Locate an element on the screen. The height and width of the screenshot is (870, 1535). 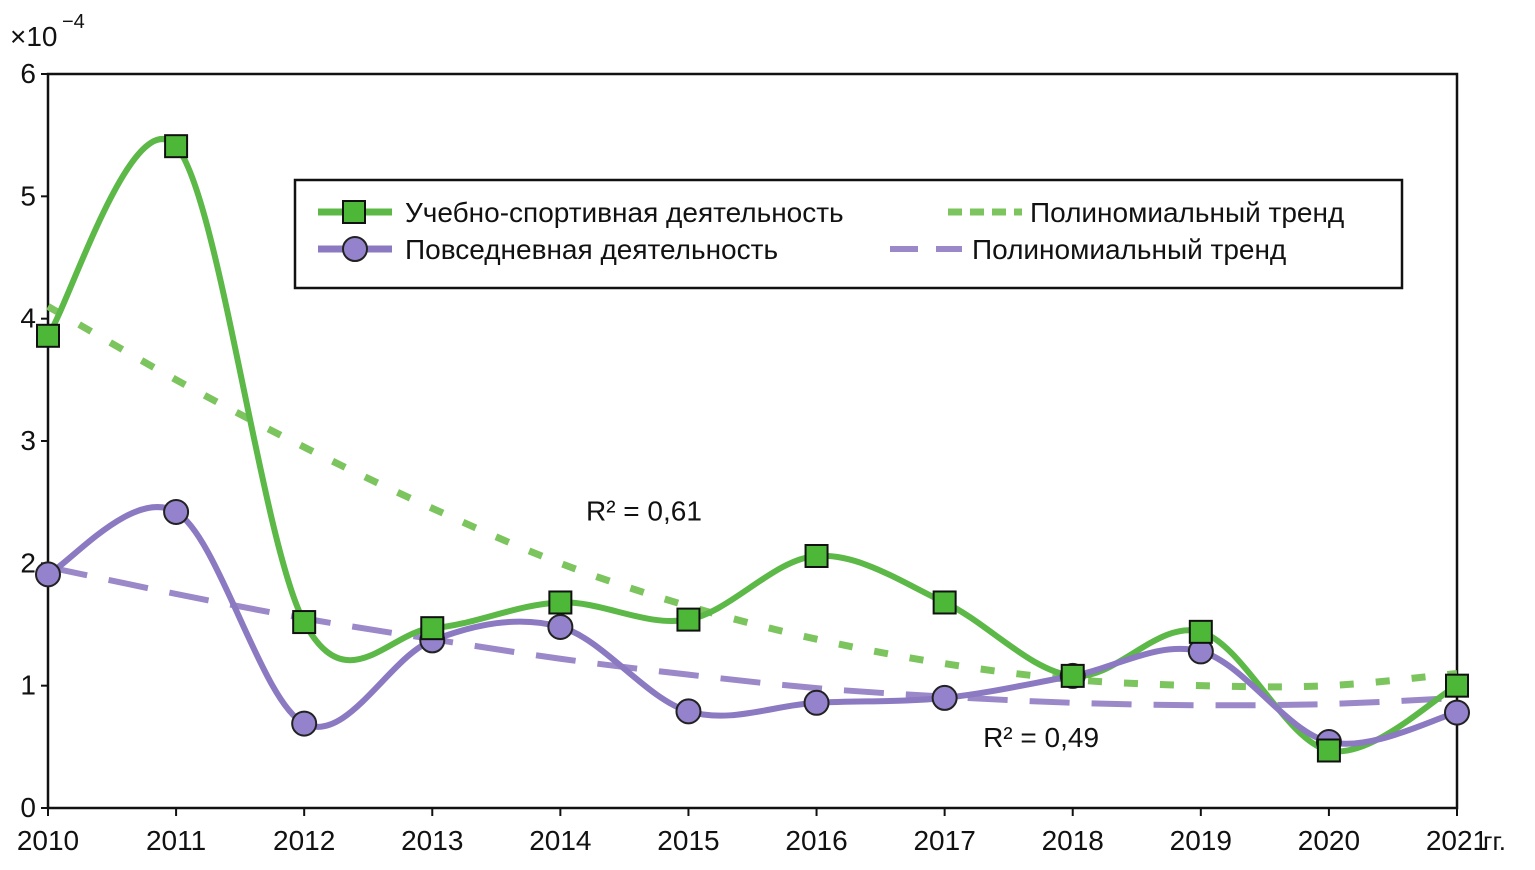
x-tick-label: 2011 is located at coordinates (176, 840).